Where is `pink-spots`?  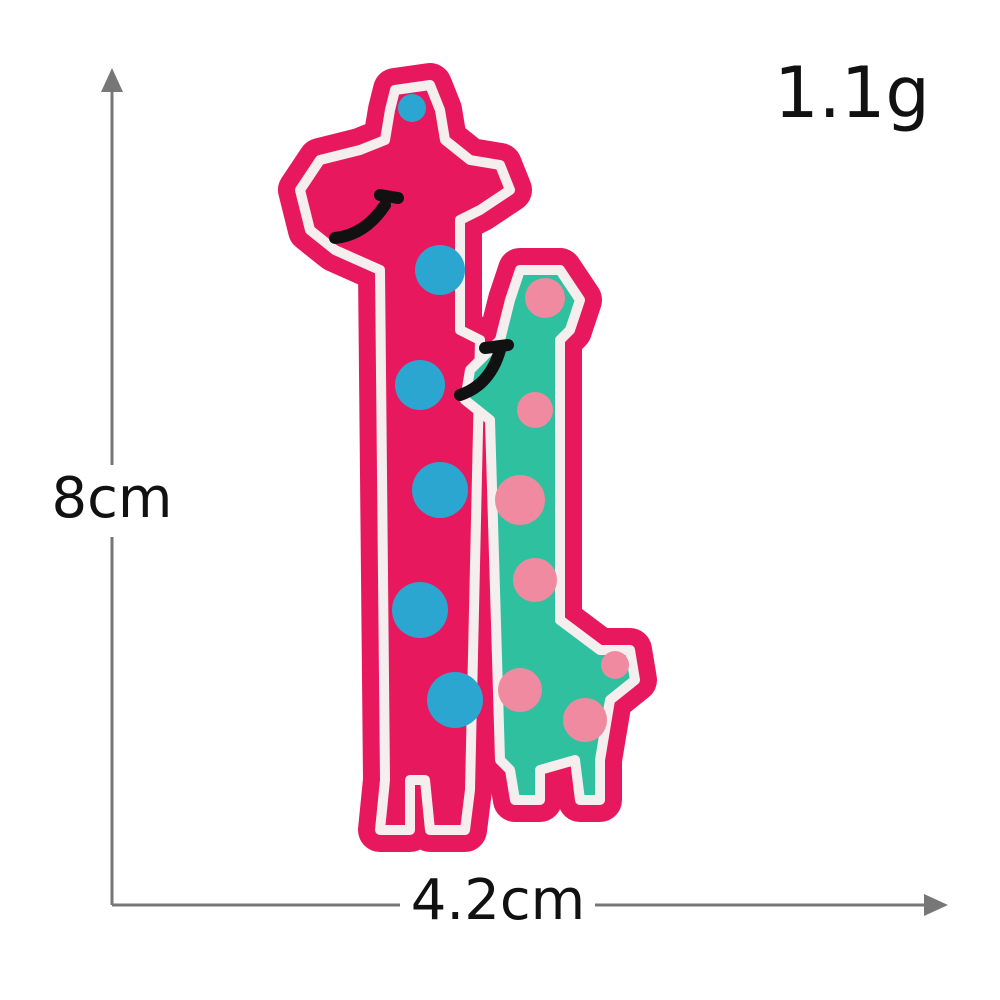
pink-spots is located at coordinates (562, 510).